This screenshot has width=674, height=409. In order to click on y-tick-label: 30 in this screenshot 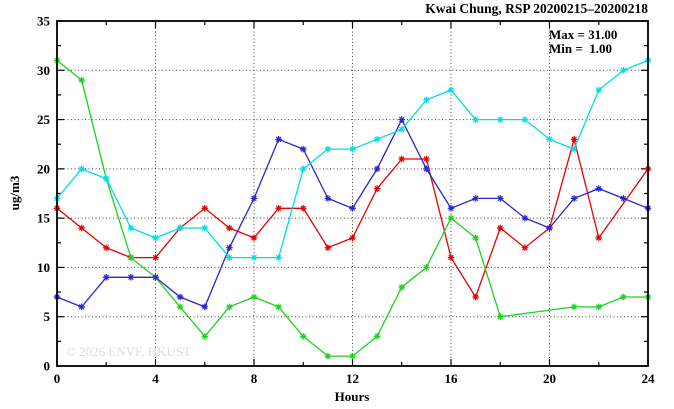, I will do `click(43, 70)`.